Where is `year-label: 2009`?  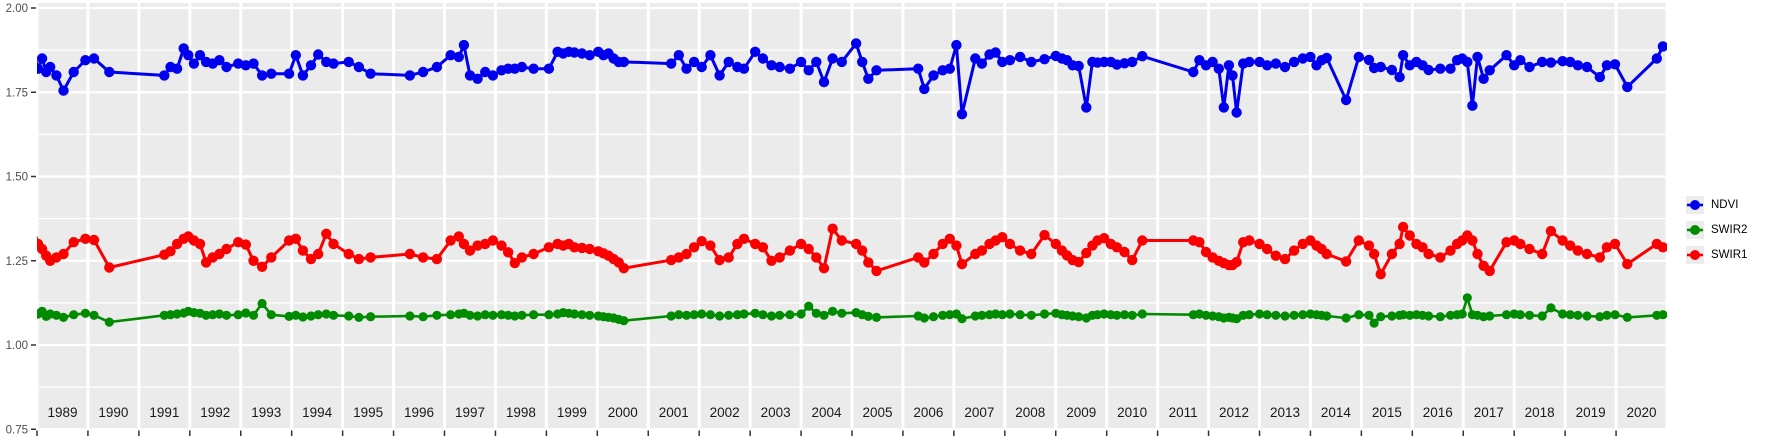 year-label: 2009 is located at coordinates (1081, 412).